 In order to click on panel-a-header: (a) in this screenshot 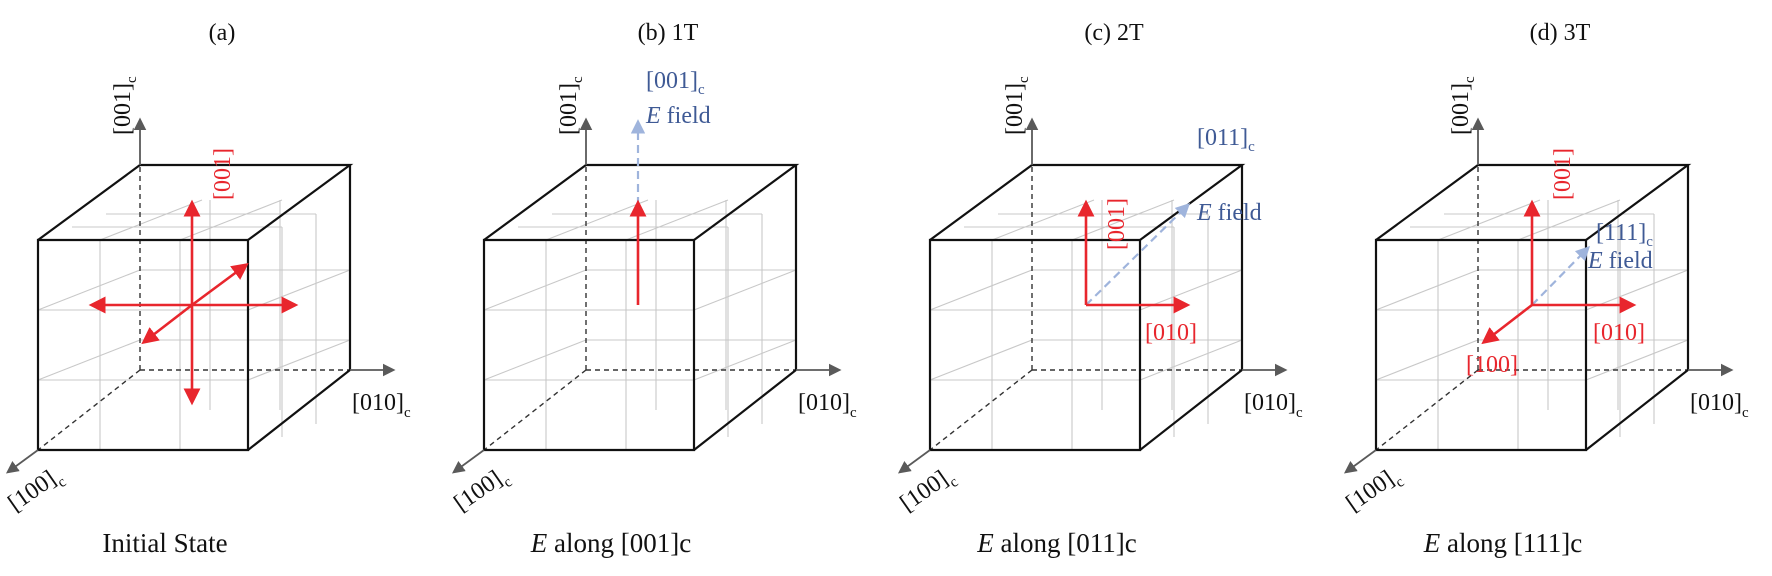, I will do `click(222, 33)`.